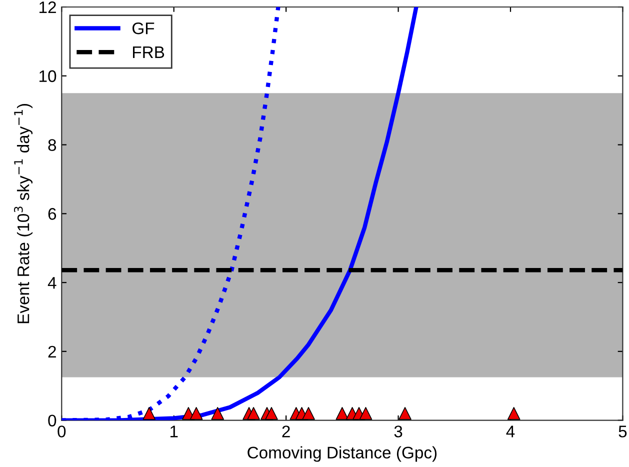 The height and width of the screenshot is (467, 629). What do you see at coordinates (52, 420) in the screenshot?
I see `y-tick-label: 0` at bounding box center [52, 420].